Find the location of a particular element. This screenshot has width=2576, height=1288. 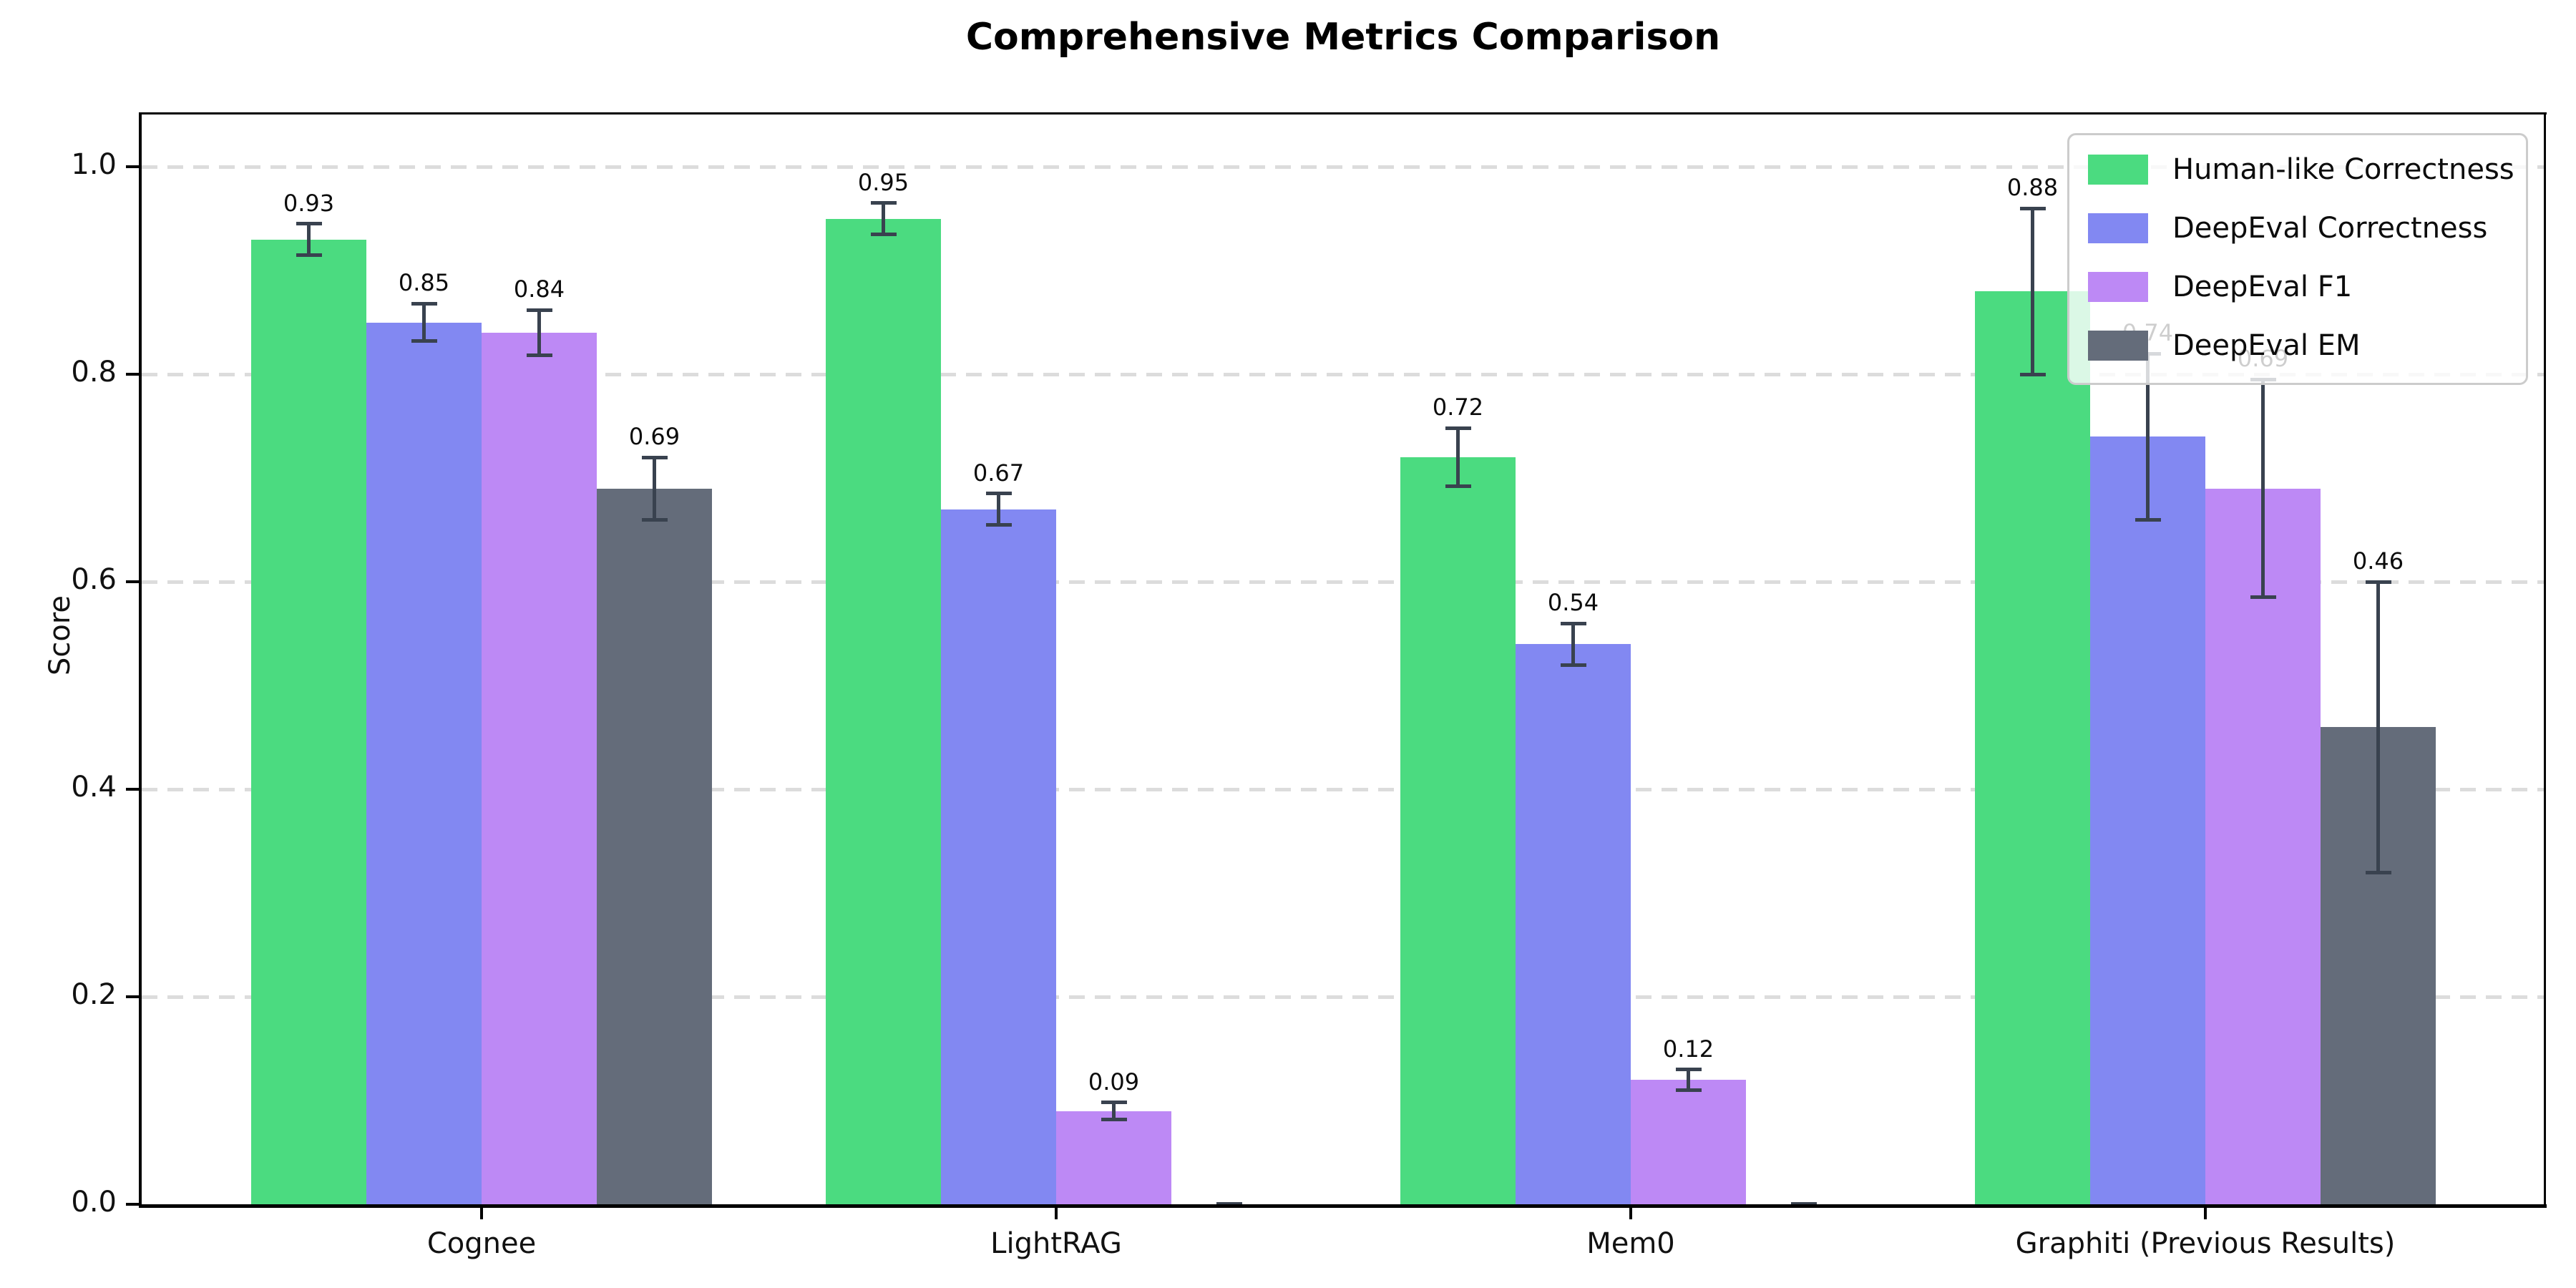

axis-spine-left is located at coordinates (140, 661).